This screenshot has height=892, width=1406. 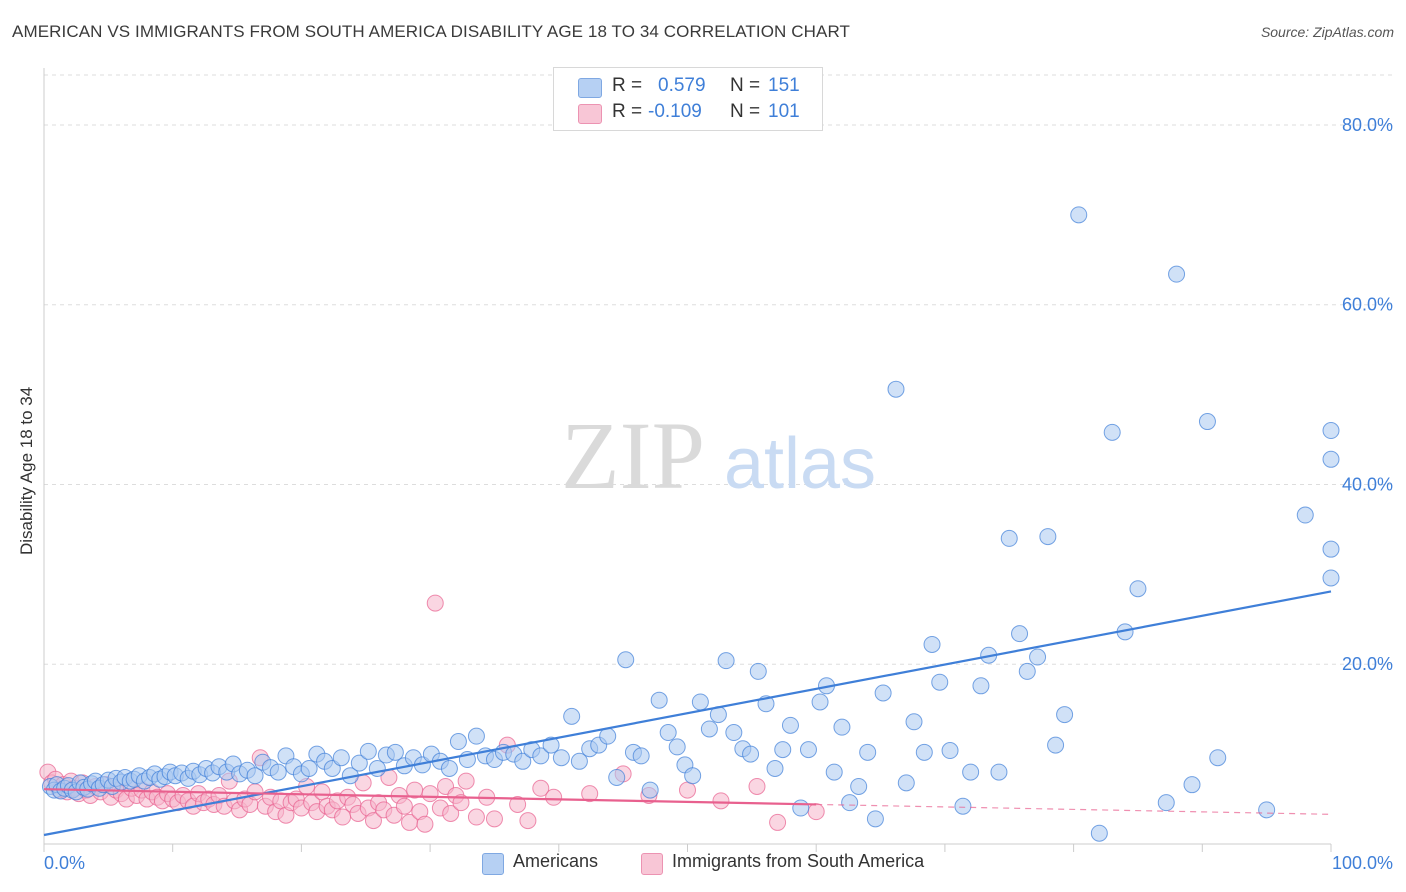 What do you see at coordinates (798, 861) in the screenshot?
I see `bottom-legend-label: Immigrants from South America` at bounding box center [798, 861].